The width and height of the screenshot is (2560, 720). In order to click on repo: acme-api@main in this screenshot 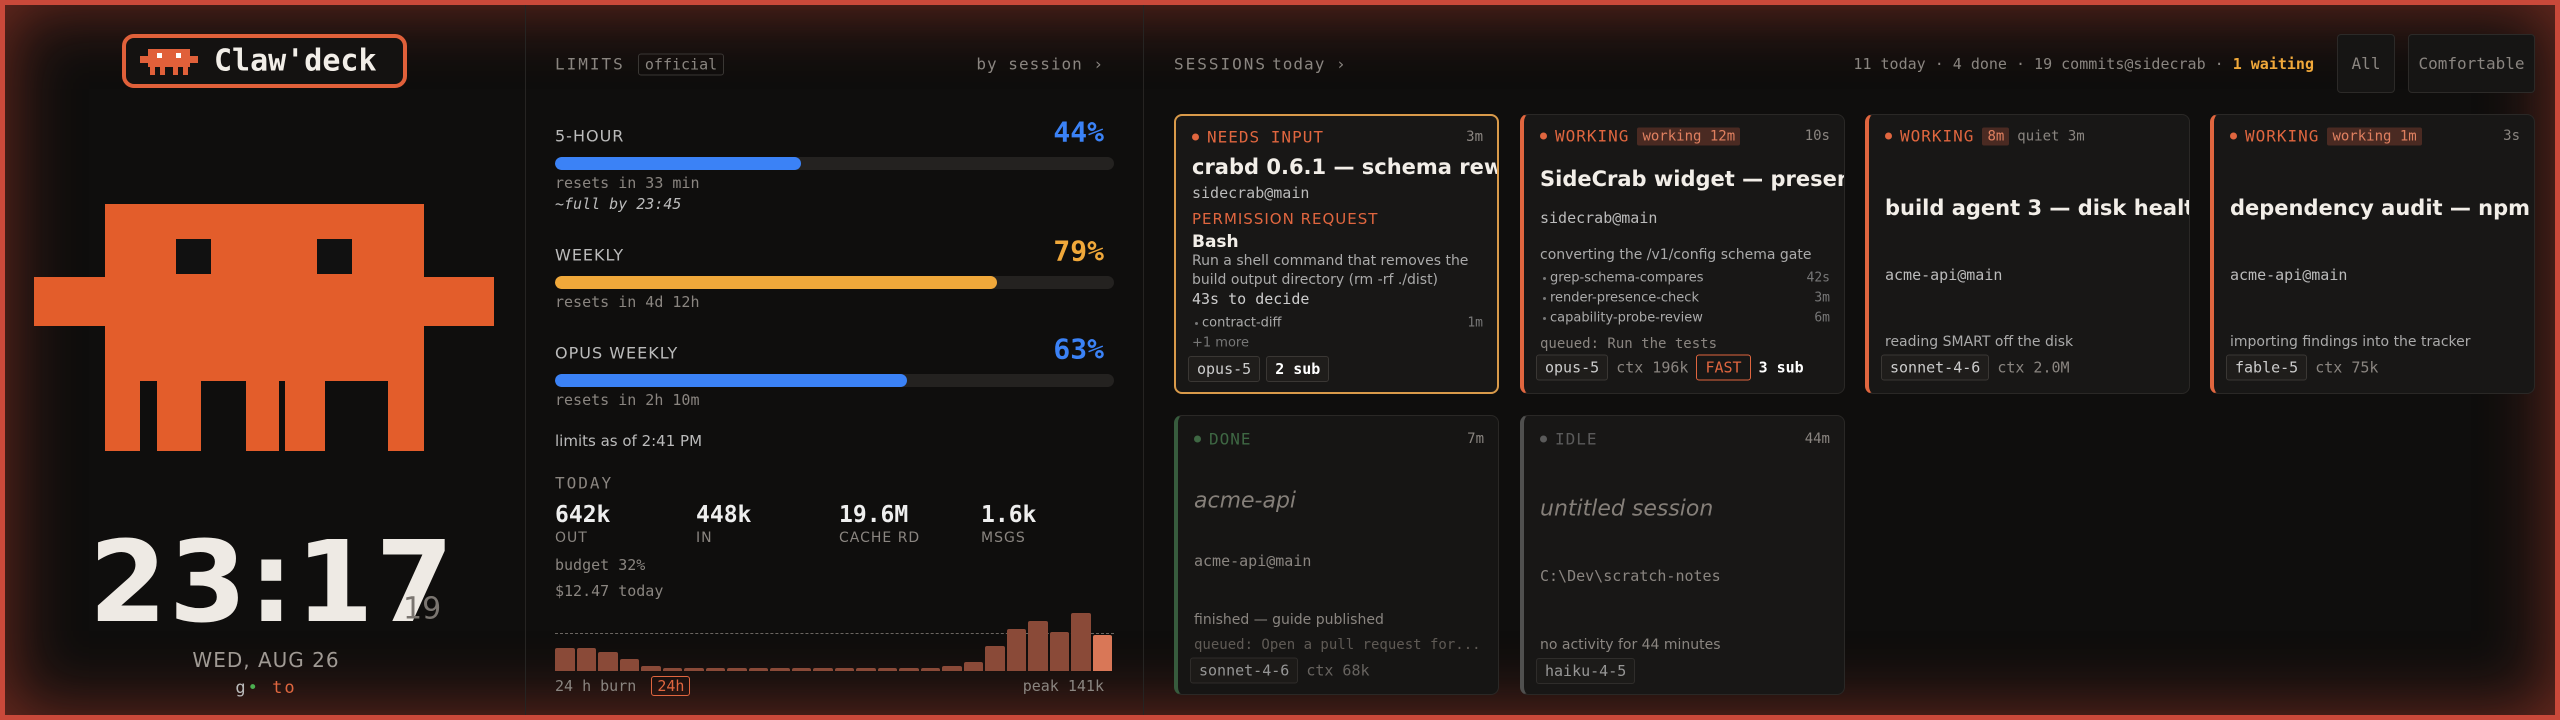, I will do `click(1253, 561)`.